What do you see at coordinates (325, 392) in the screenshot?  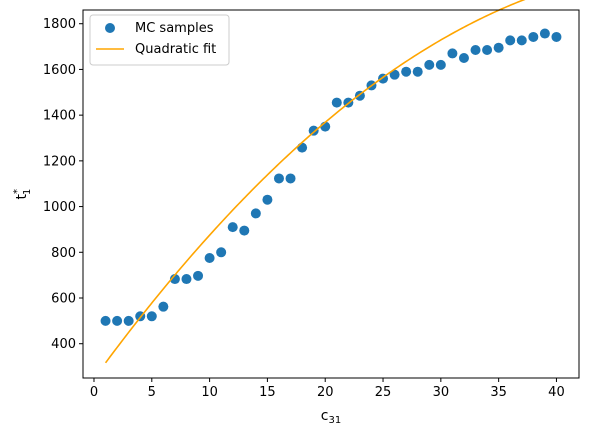 I see `x-tick-label: 20` at bounding box center [325, 392].